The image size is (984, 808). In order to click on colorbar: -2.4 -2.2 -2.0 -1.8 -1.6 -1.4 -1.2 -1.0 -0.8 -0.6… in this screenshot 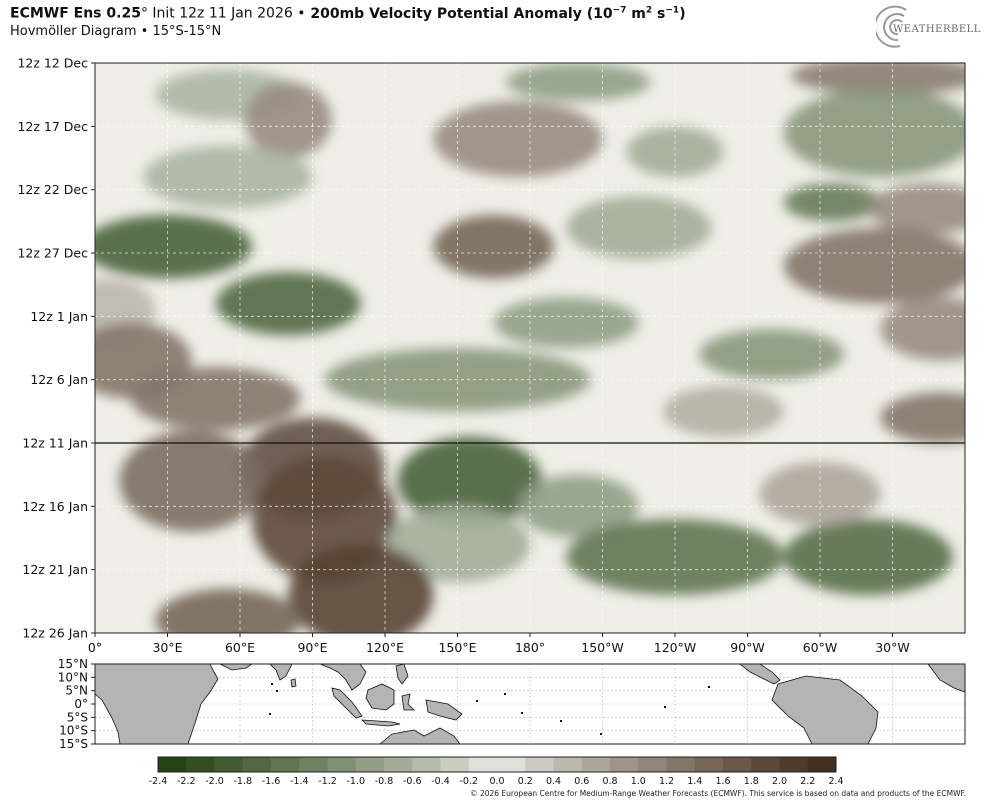, I will do `click(496, 771)`.